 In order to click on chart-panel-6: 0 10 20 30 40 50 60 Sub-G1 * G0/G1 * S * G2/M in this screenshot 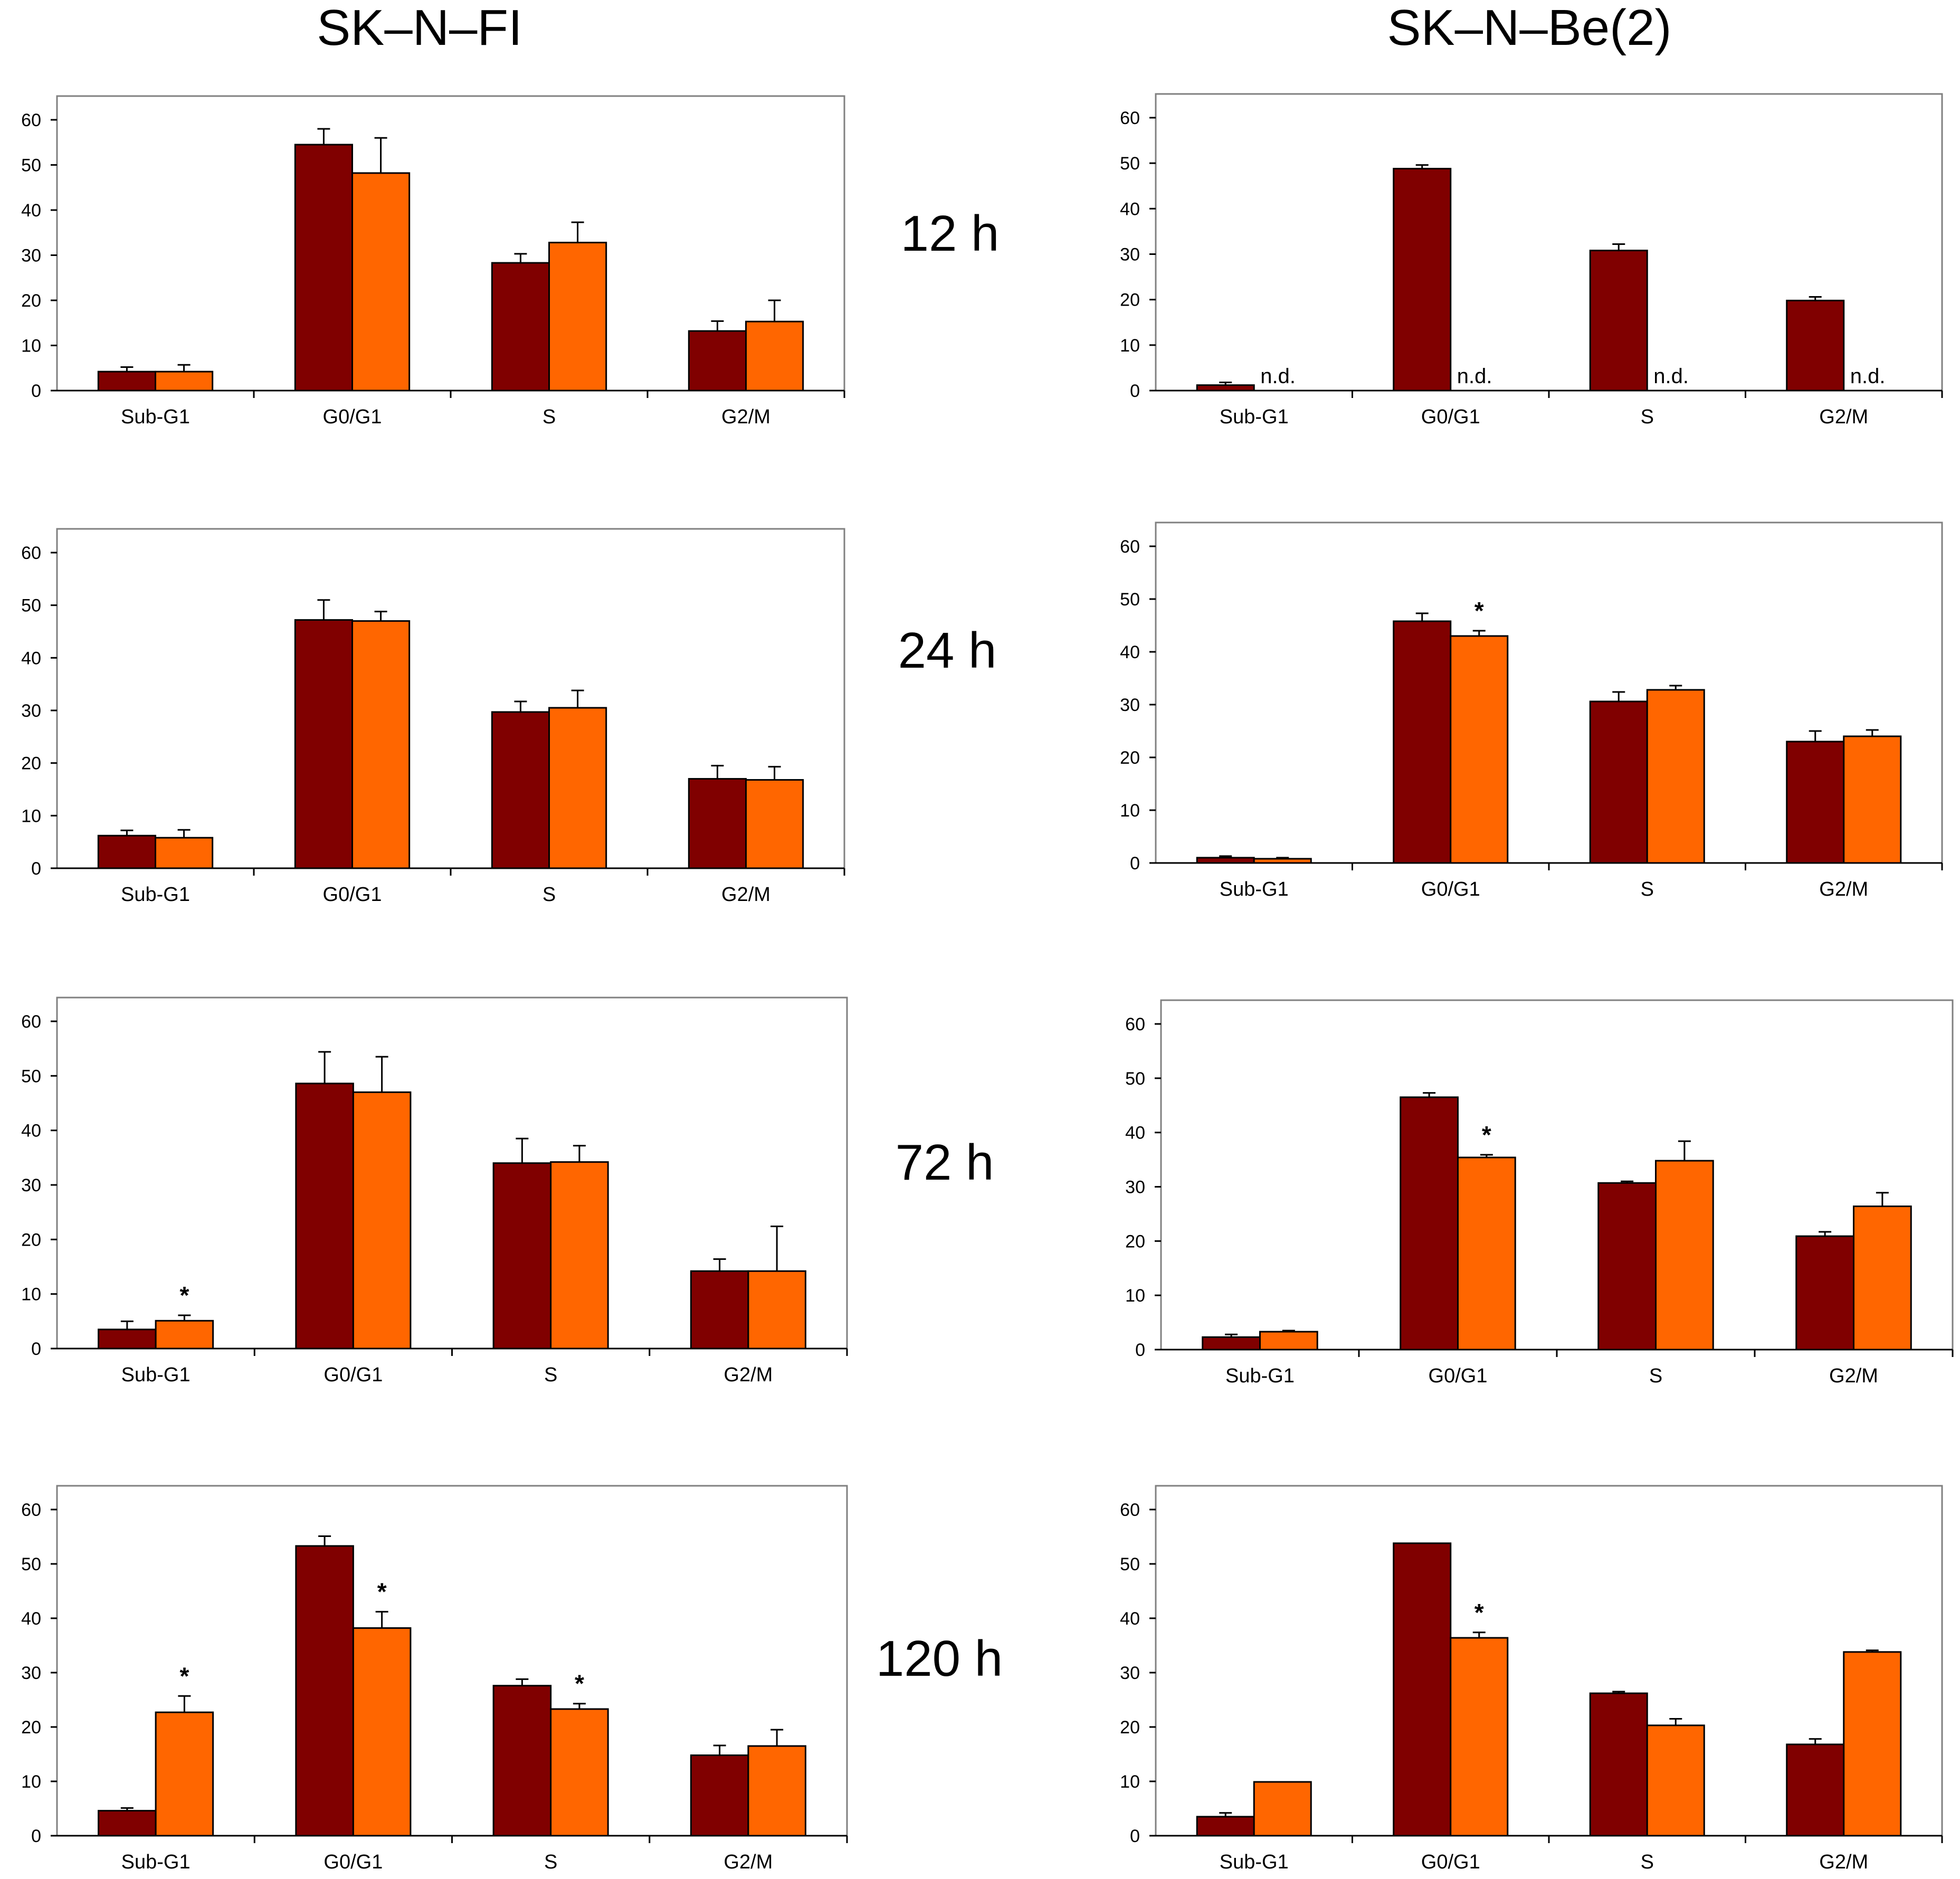, I will do `click(434, 1679)`.